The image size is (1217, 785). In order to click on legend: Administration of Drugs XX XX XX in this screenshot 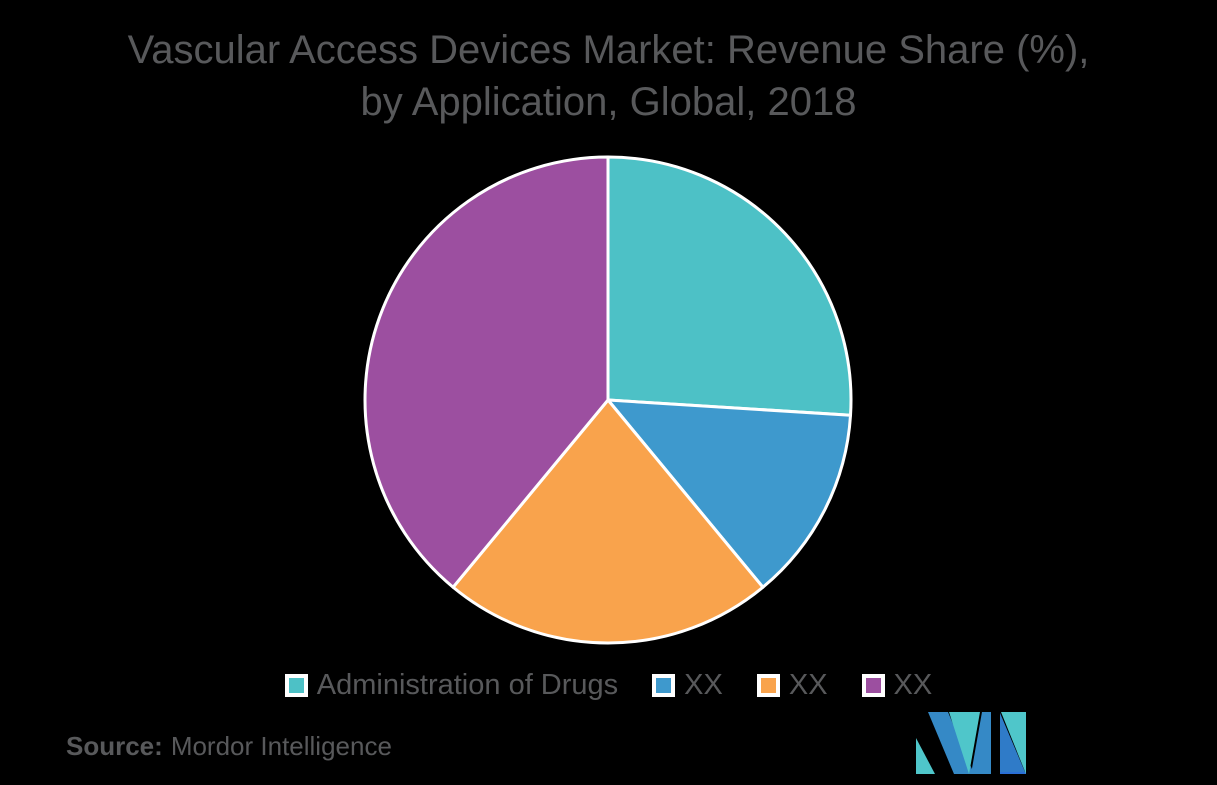, I will do `click(608, 685)`.